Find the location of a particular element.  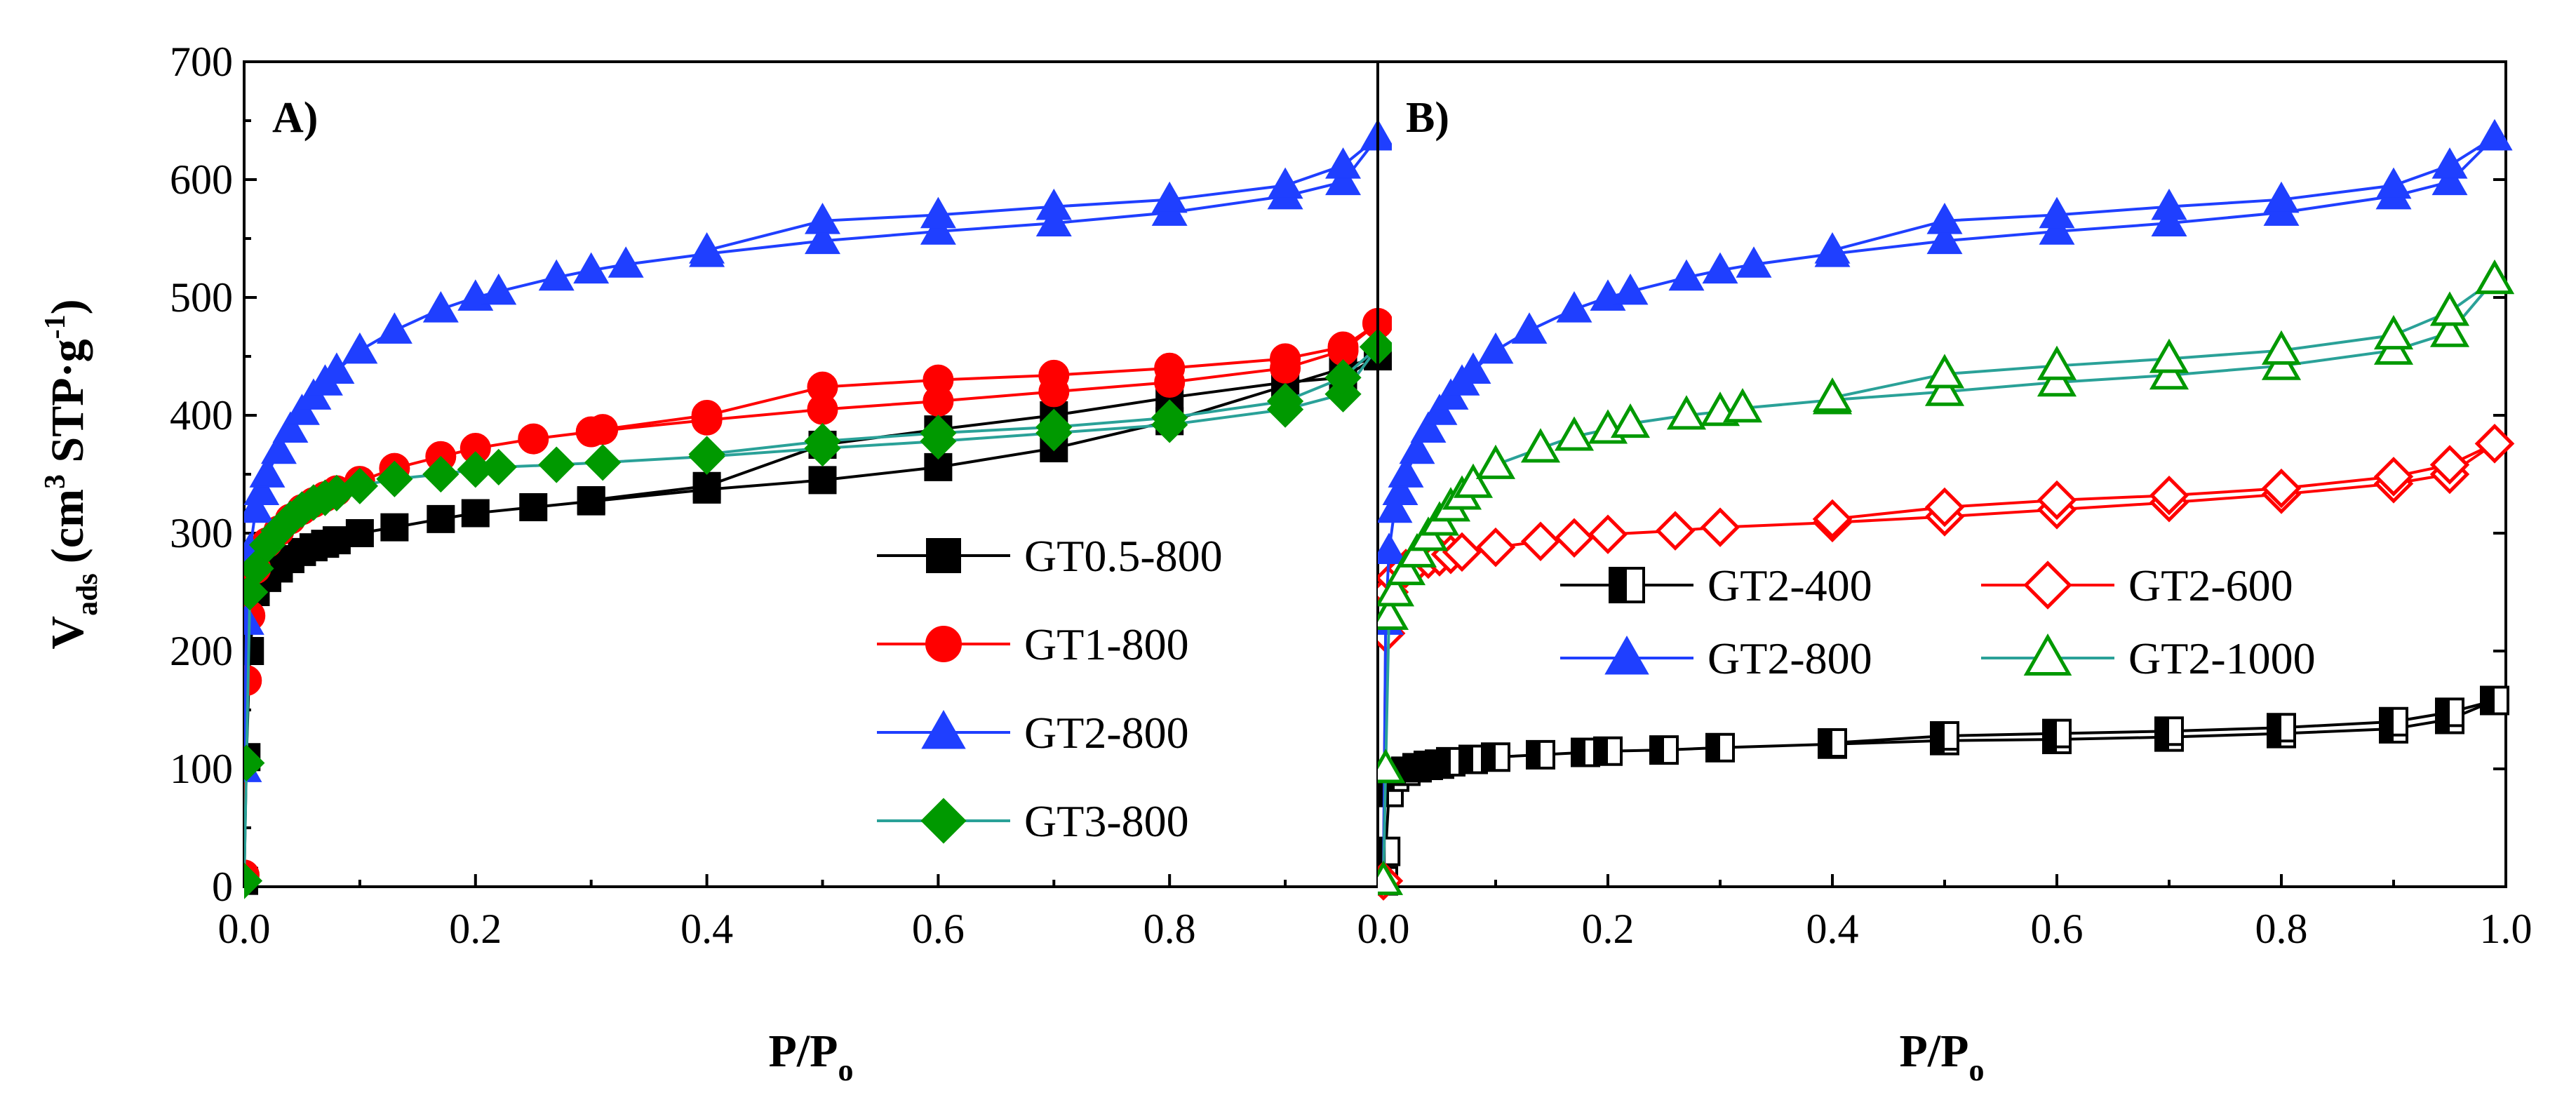

y-axis-title-part: ads is located at coordinates (88, 595).